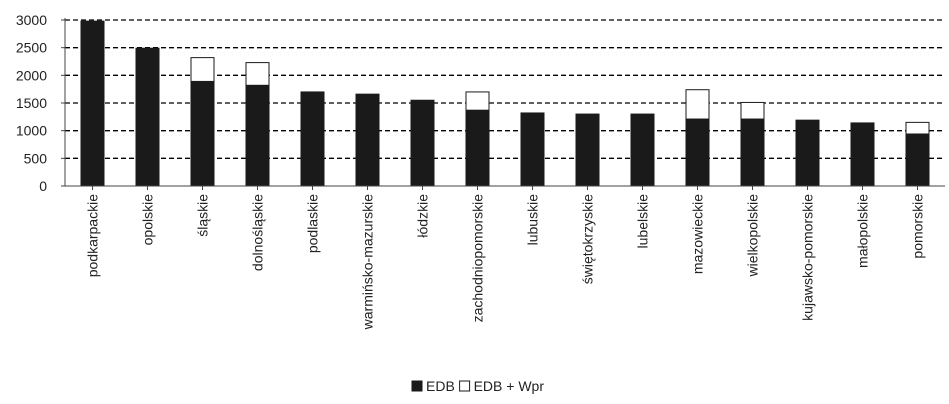  Describe the element at coordinates (753, 236) in the screenshot. I see `category-label: wielkopolskie` at that location.